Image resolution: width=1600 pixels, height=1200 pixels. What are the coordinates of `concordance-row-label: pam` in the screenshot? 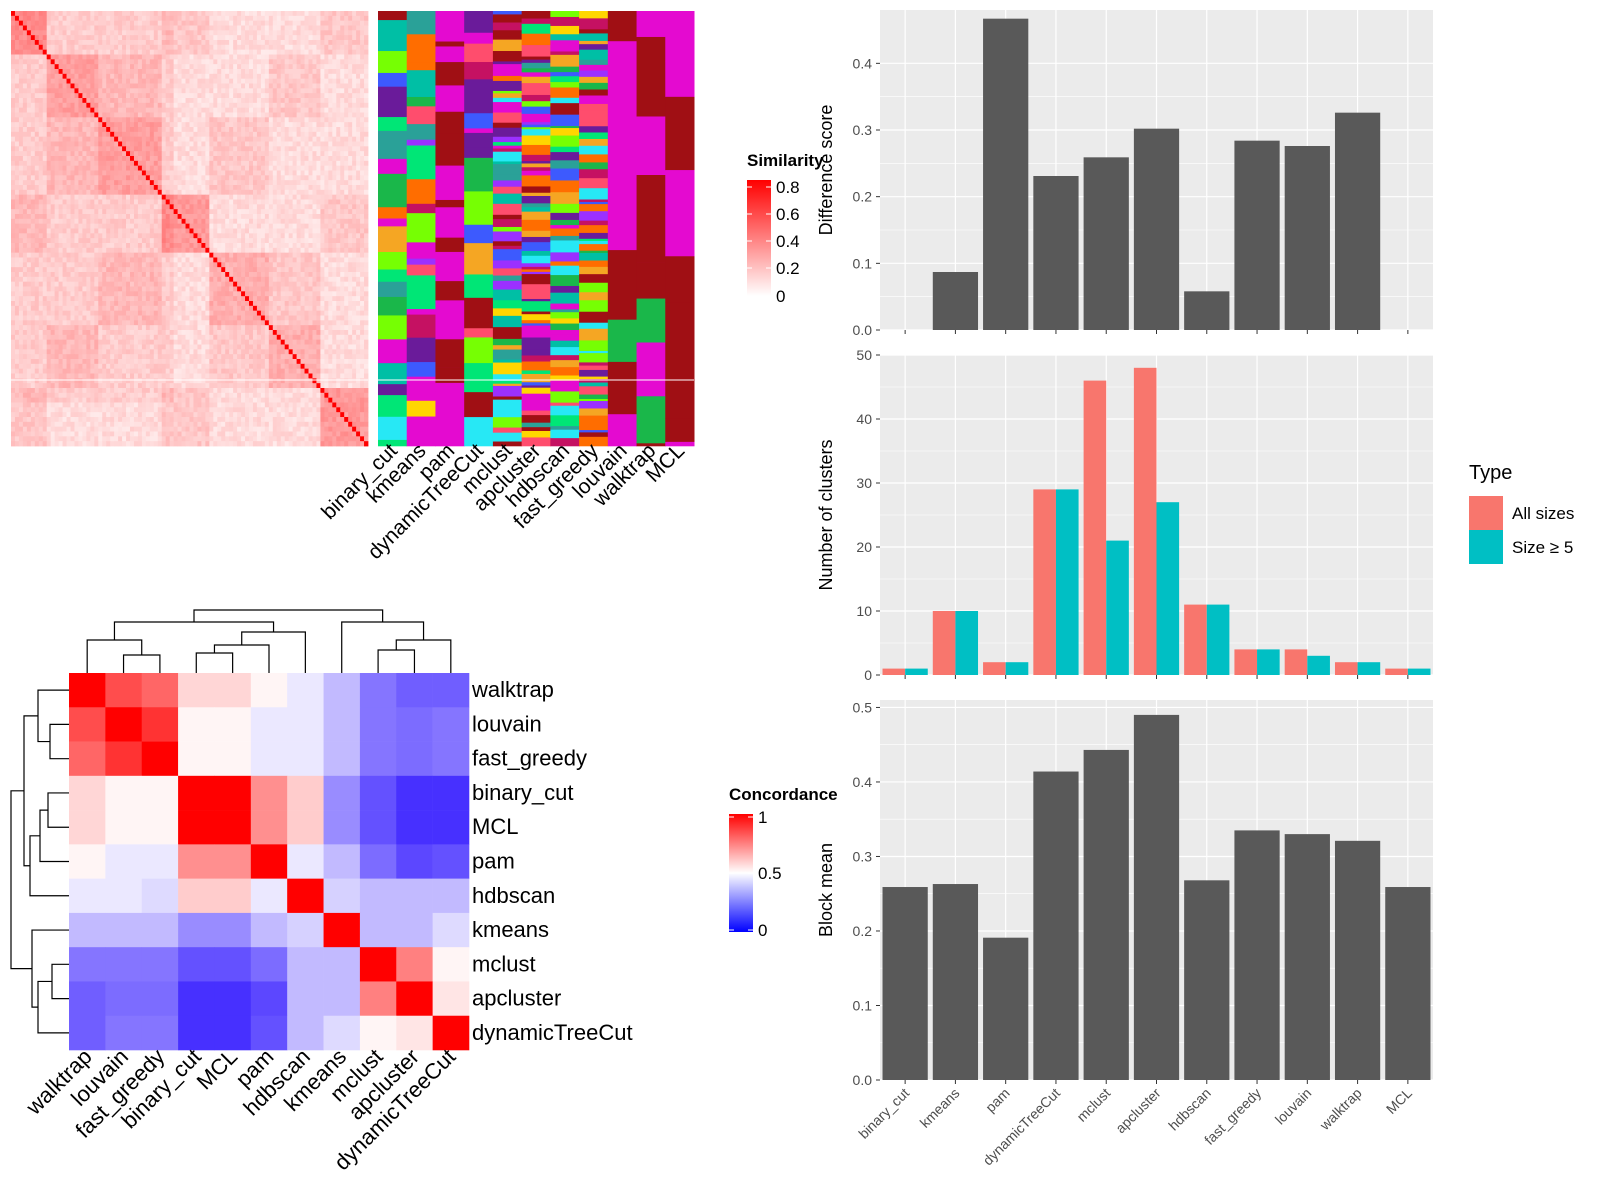 It's located at (493, 861).